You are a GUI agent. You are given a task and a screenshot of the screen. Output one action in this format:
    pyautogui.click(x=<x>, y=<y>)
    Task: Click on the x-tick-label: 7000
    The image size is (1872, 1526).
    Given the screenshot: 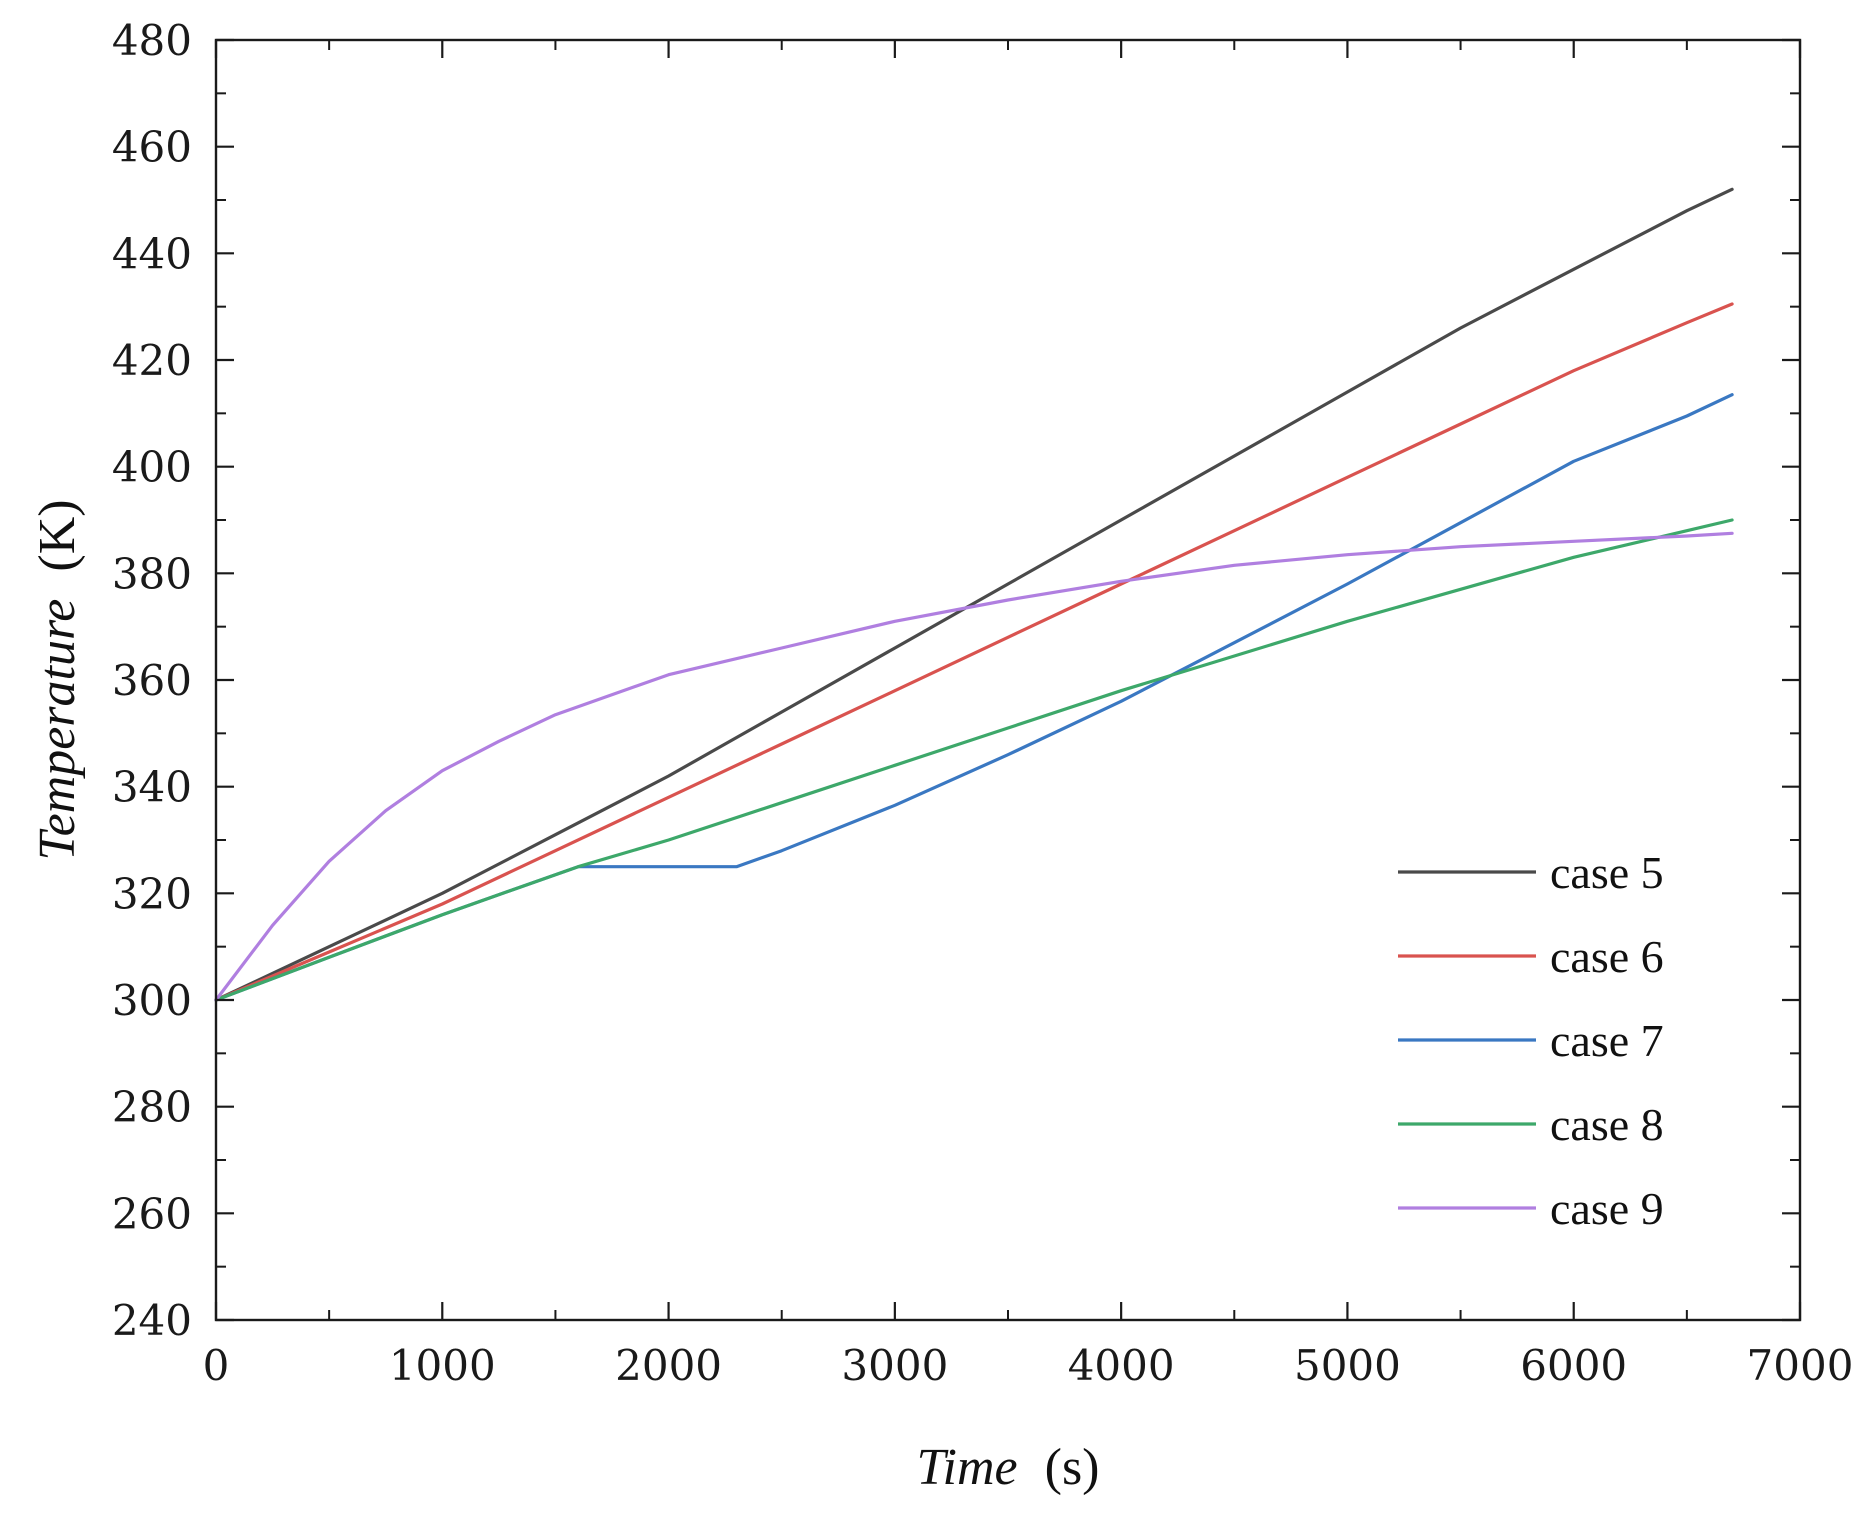 What is the action you would take?
    pyautogui.click(x=1800, y=1365)
    